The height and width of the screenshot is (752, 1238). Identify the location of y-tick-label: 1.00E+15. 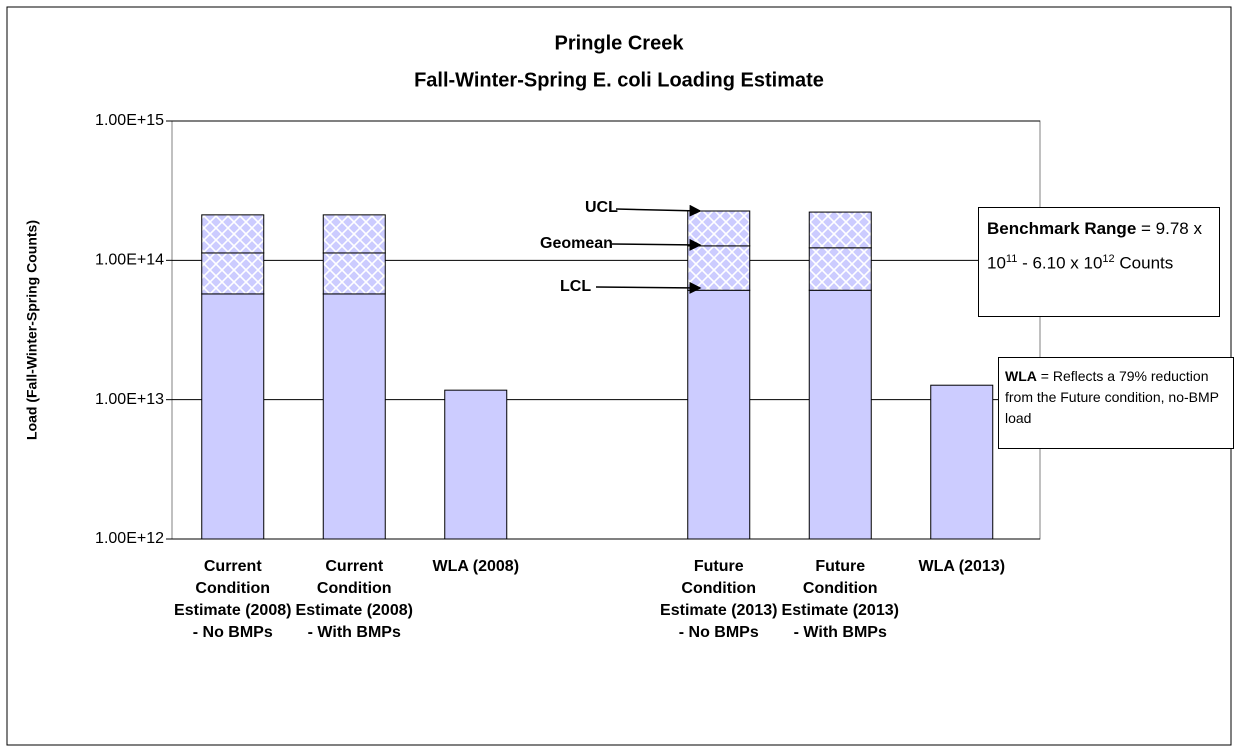
(129, 120).